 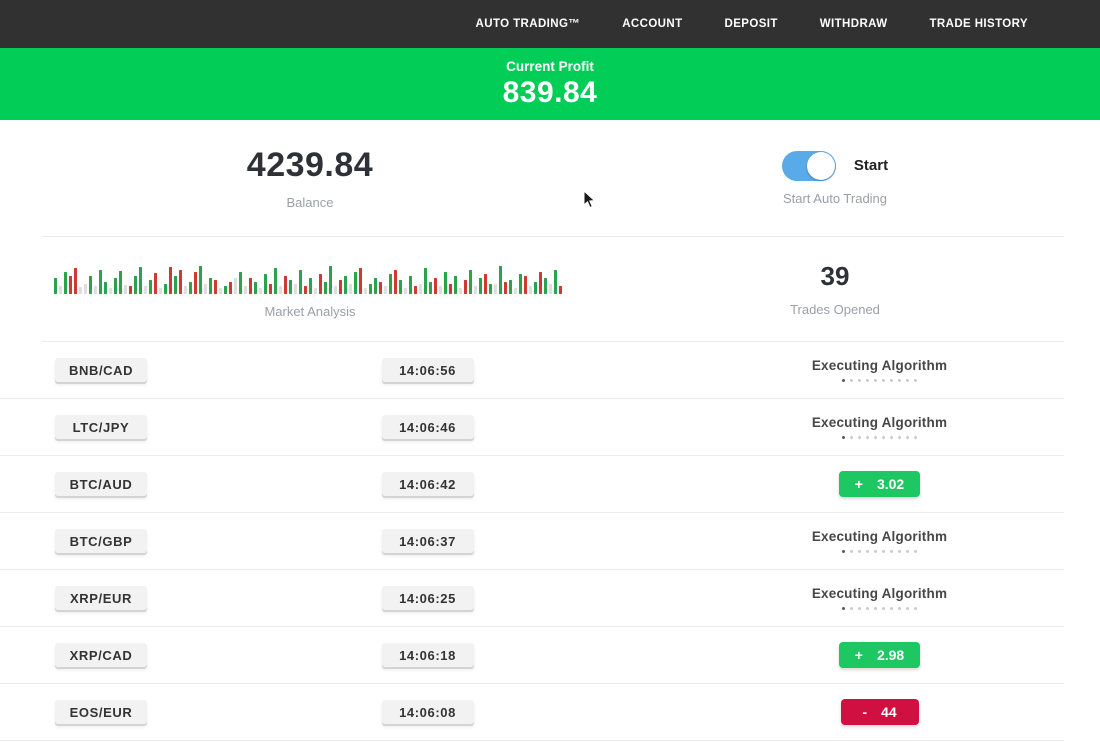 I want to click on balance-value: 4239.84, so click(x=310, y=165).